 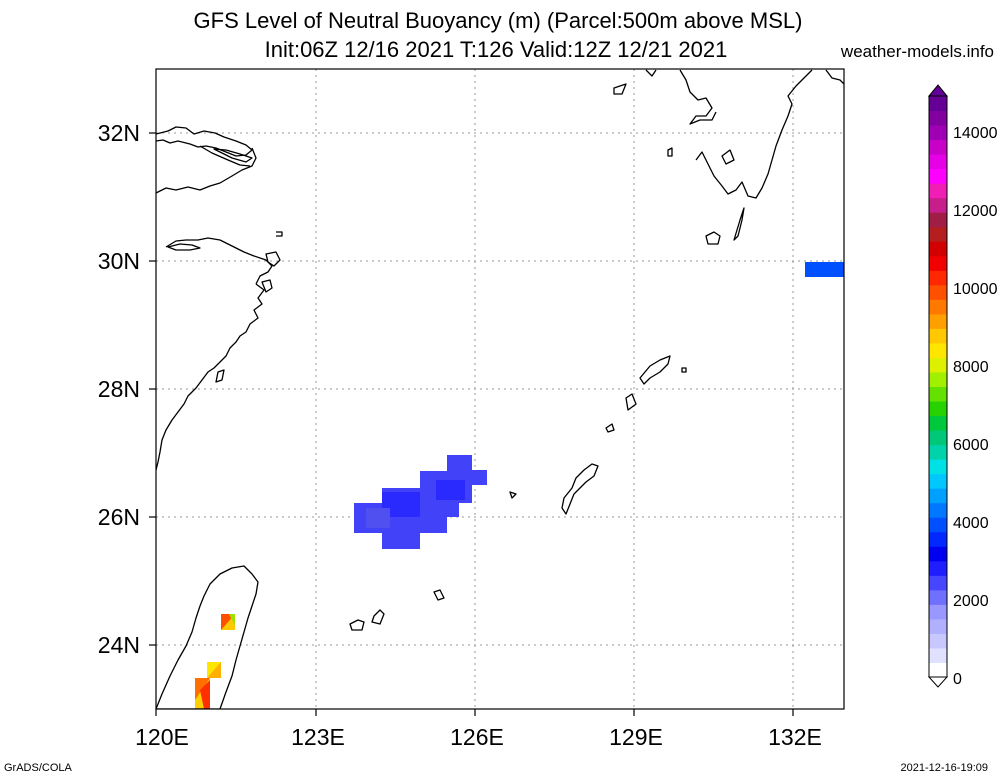 What do you see at coordinates (162, 737) in the screenshot?
I see `lon-label: 120E` at bounding box center [162, 737].